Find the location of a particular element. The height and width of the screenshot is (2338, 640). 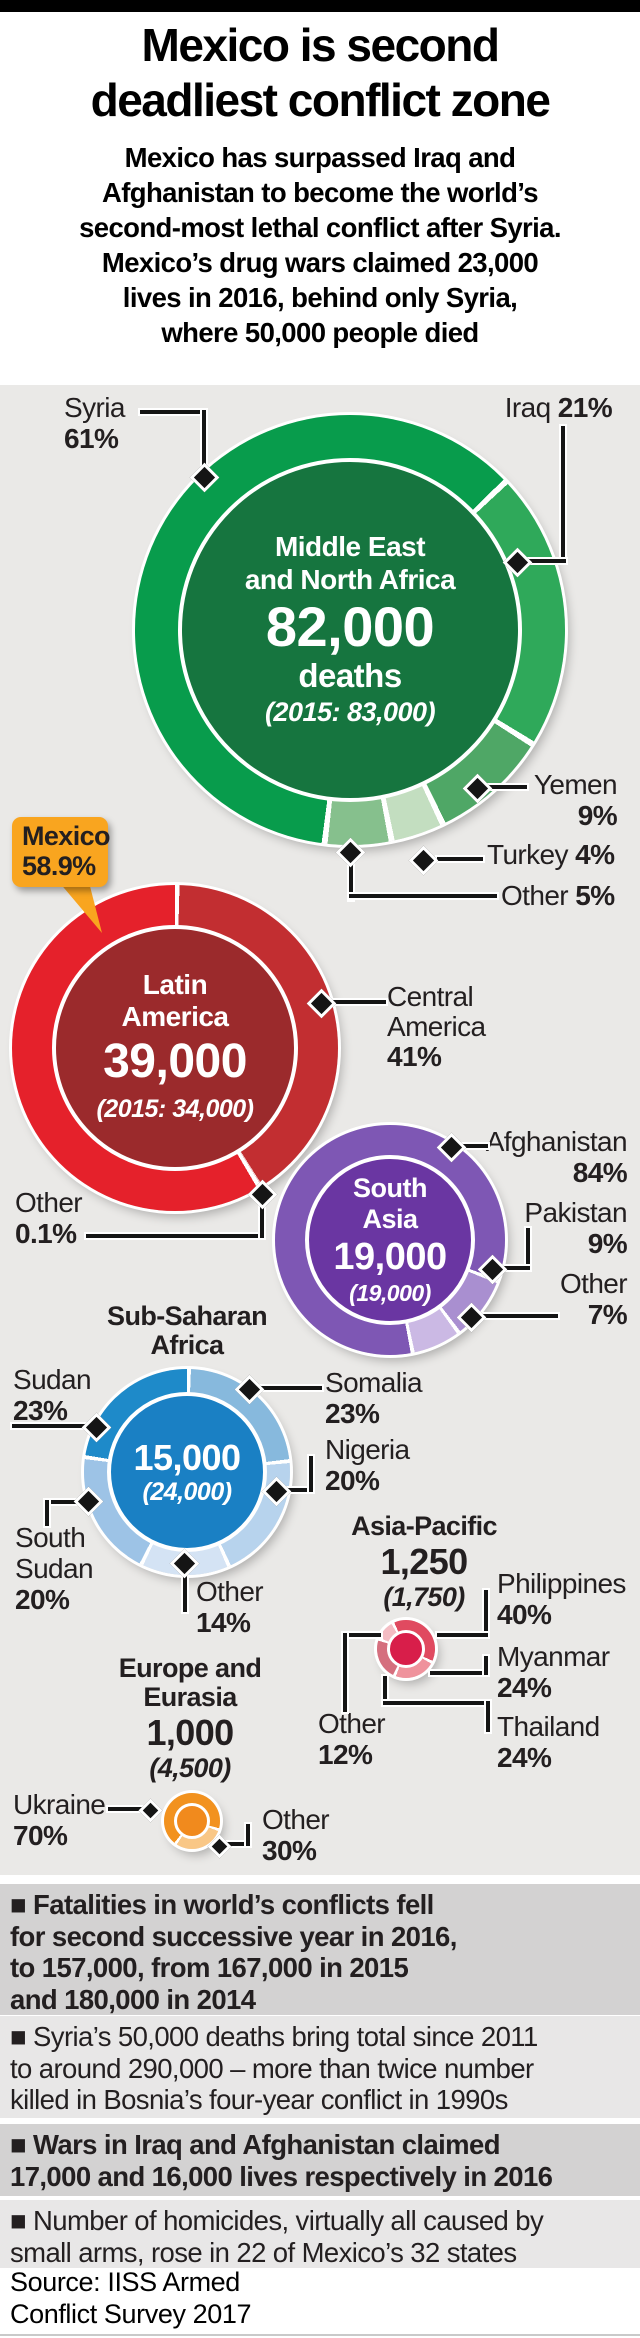

central-america-name: Central is located at coordinates (430, 996).